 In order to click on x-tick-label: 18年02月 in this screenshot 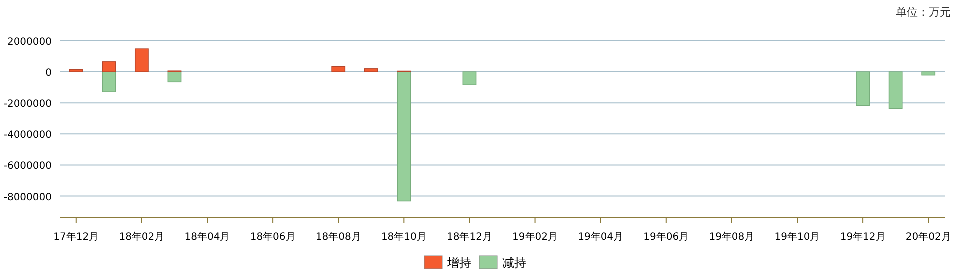, I will do `click(142, 237)`.